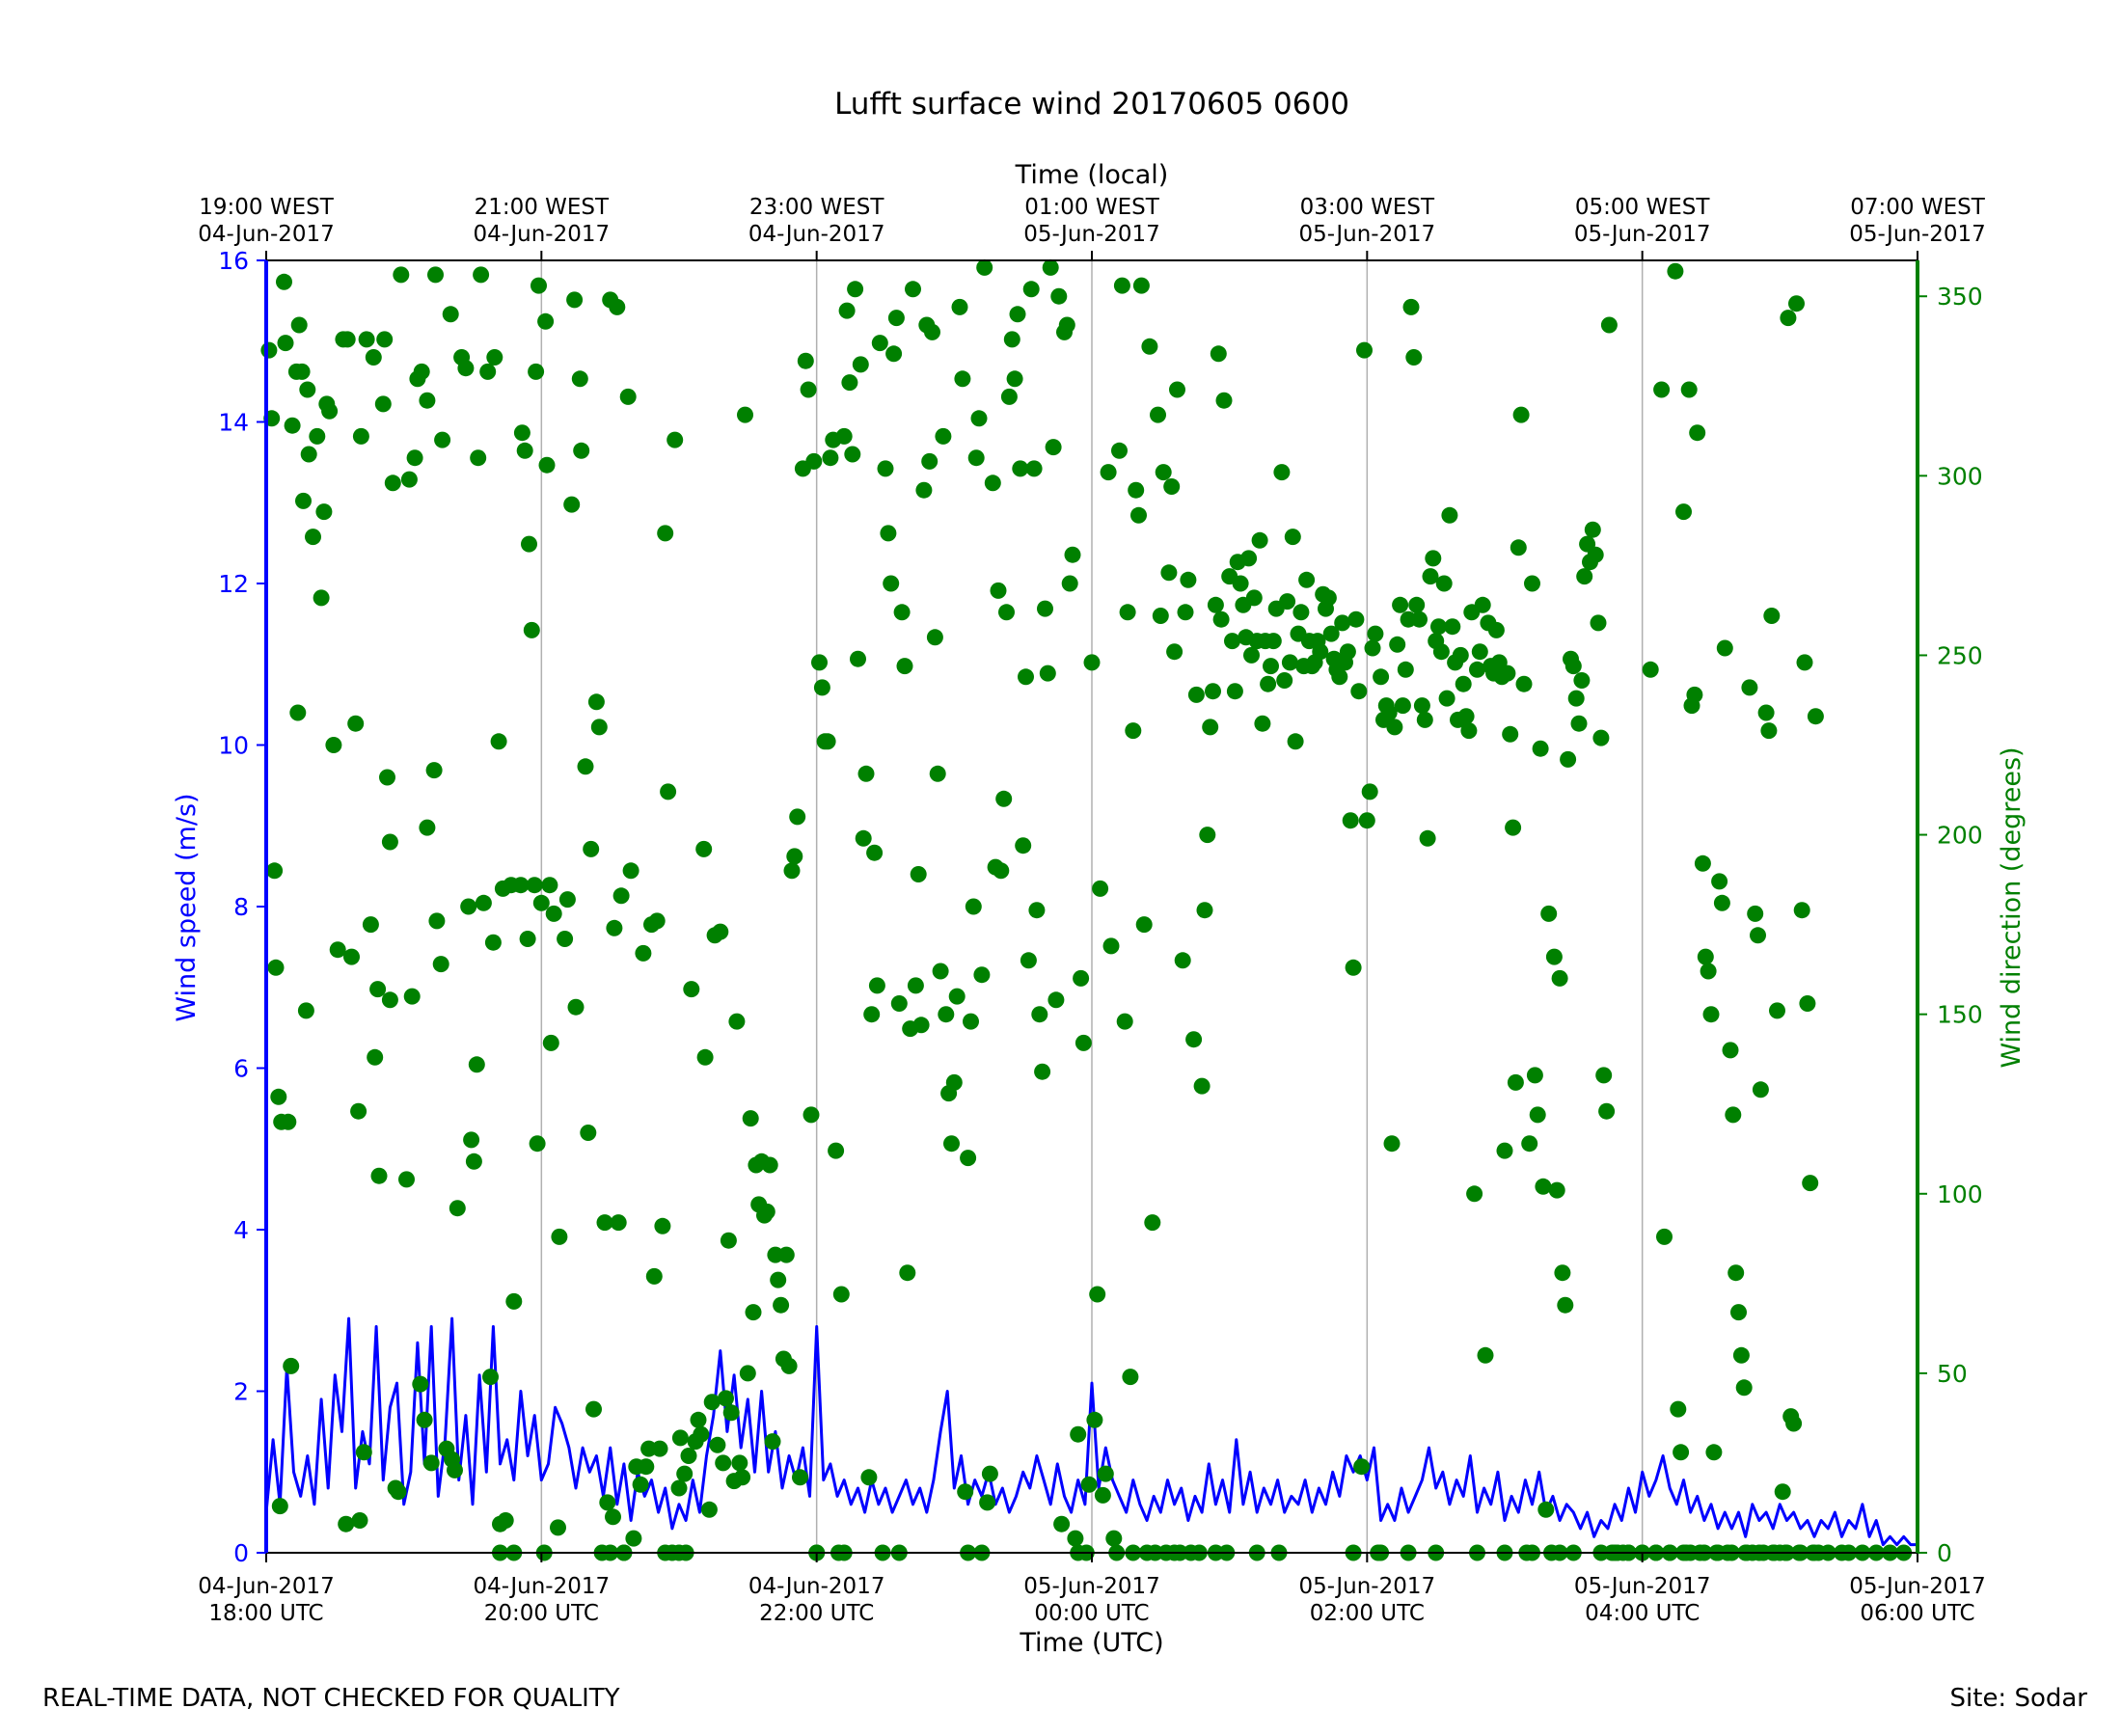  Describe the element at coordinates (542, 1586) in the screenshot. I see `bottom-tick-date: 04-Jun-2017` at that location.